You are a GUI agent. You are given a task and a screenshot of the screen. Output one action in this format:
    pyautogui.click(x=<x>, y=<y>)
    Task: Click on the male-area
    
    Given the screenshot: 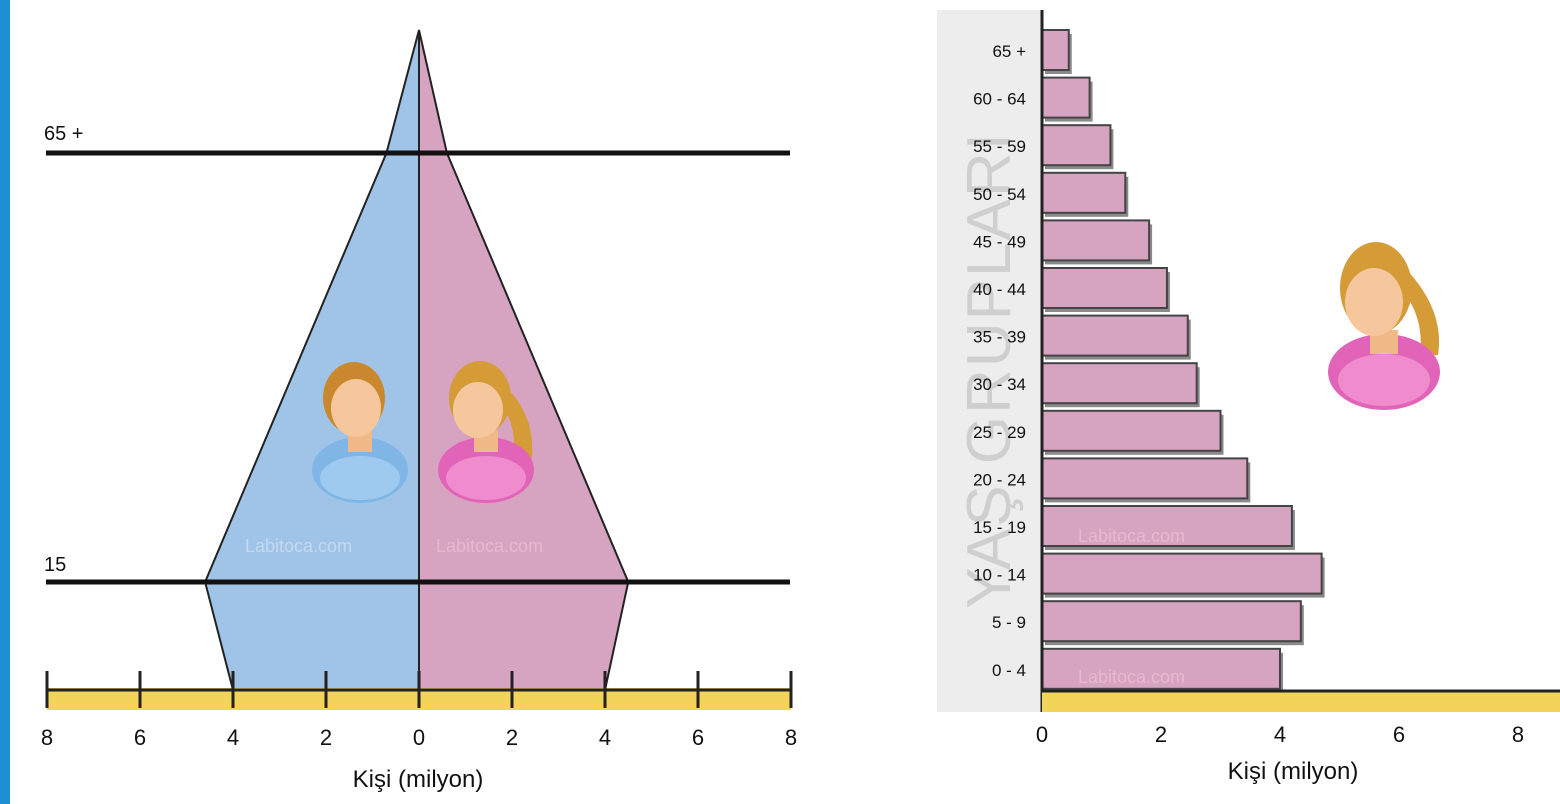 What is the action you would take?
    pyautogui.click(x=312, y=360)
    